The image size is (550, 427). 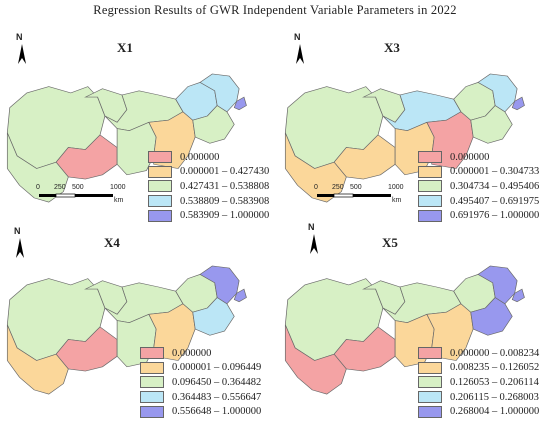 I want to click on legend-item: 0.000000 – 0.008234, so click(x=478, y=353).